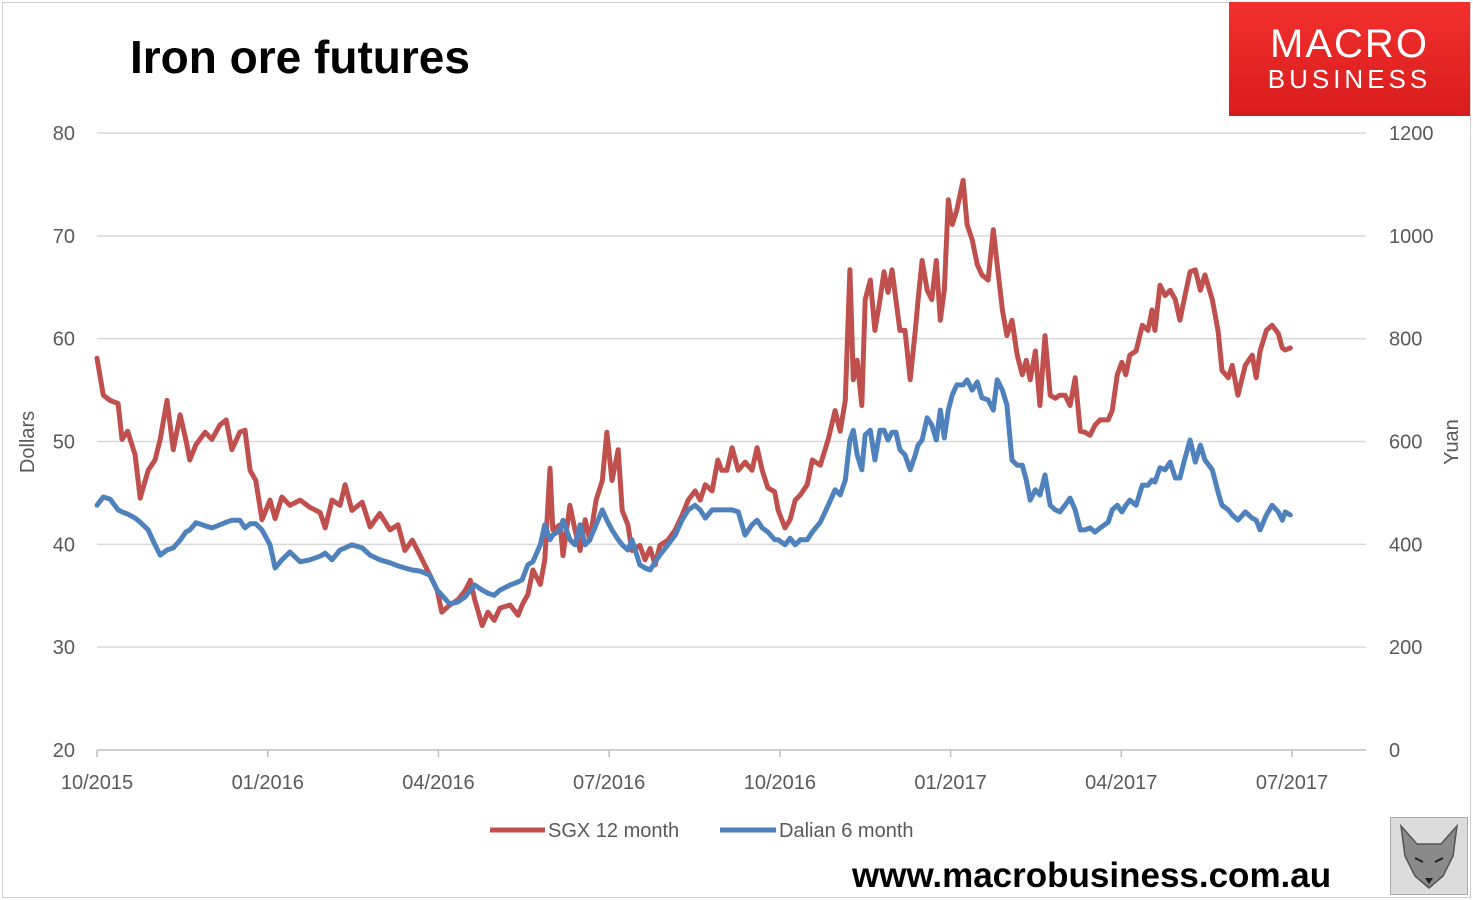 Image resolution: width=1473 pixels, height=900 pixels. What do you see at coordinates (1092, 875) in the screenshot?
I see `website-url: www.macrobusiness.com.au` at bounding box center [1092, 875].